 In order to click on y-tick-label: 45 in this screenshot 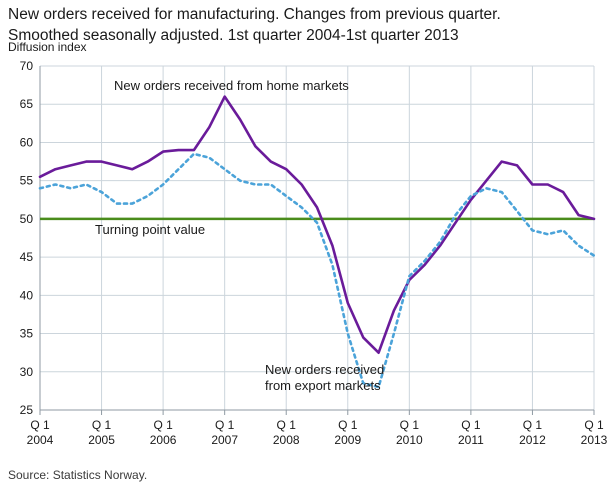, I will do `click(27, 257)`.